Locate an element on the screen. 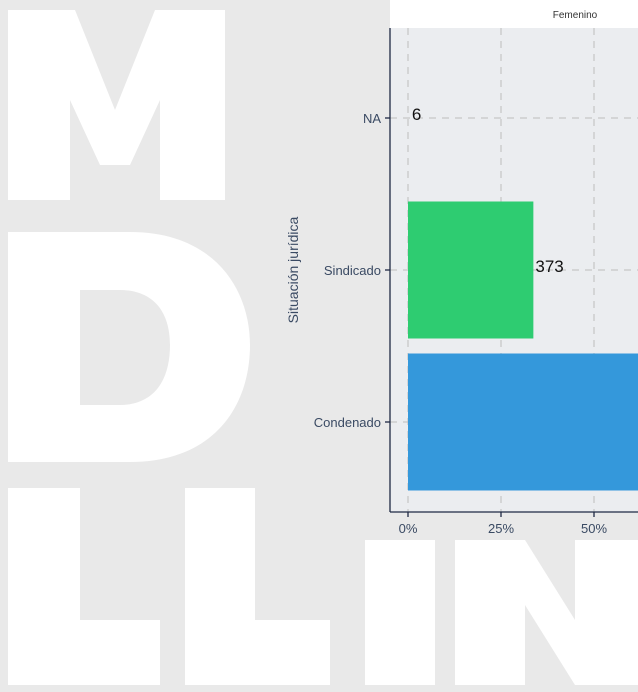  x-axis-ticks: 0% 25% 50% is located at coordinates (503, 524).